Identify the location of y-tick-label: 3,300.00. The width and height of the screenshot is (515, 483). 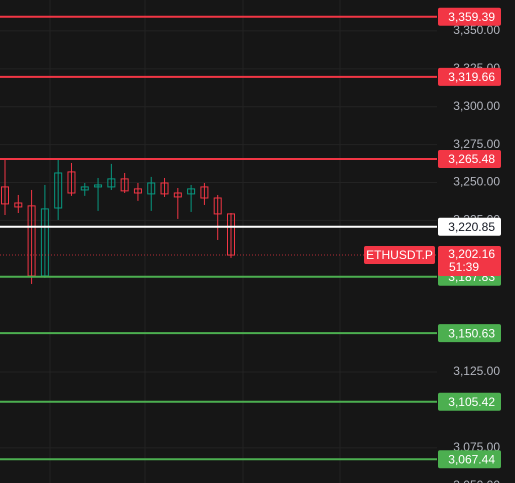
(476, 106).